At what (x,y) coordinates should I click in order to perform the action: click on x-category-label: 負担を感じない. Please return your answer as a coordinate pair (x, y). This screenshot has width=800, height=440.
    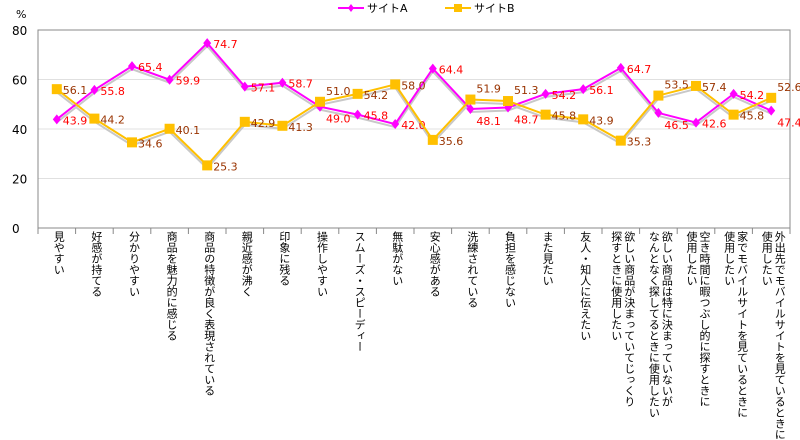
    Looking at the image, I should click on (510, 269).